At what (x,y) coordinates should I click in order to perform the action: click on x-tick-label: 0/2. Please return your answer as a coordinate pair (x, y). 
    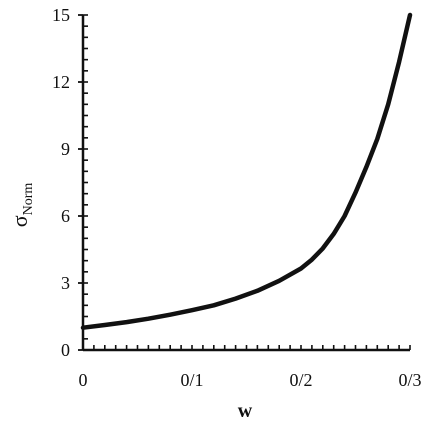
    Looking at the image, I should click on (300, 380).